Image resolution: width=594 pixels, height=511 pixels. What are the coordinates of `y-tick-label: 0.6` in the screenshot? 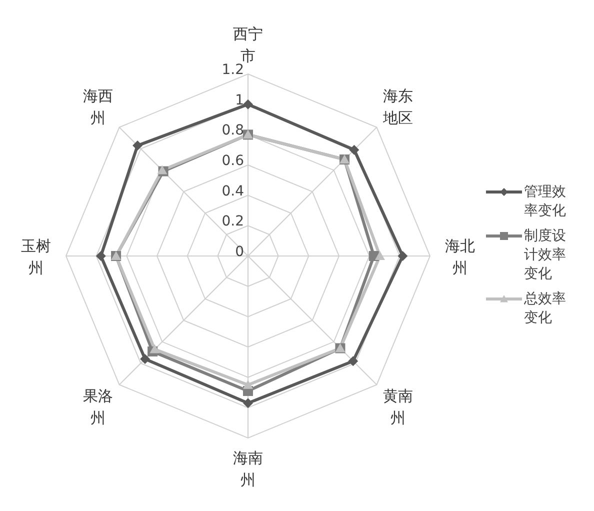 It's located at (233, 161).